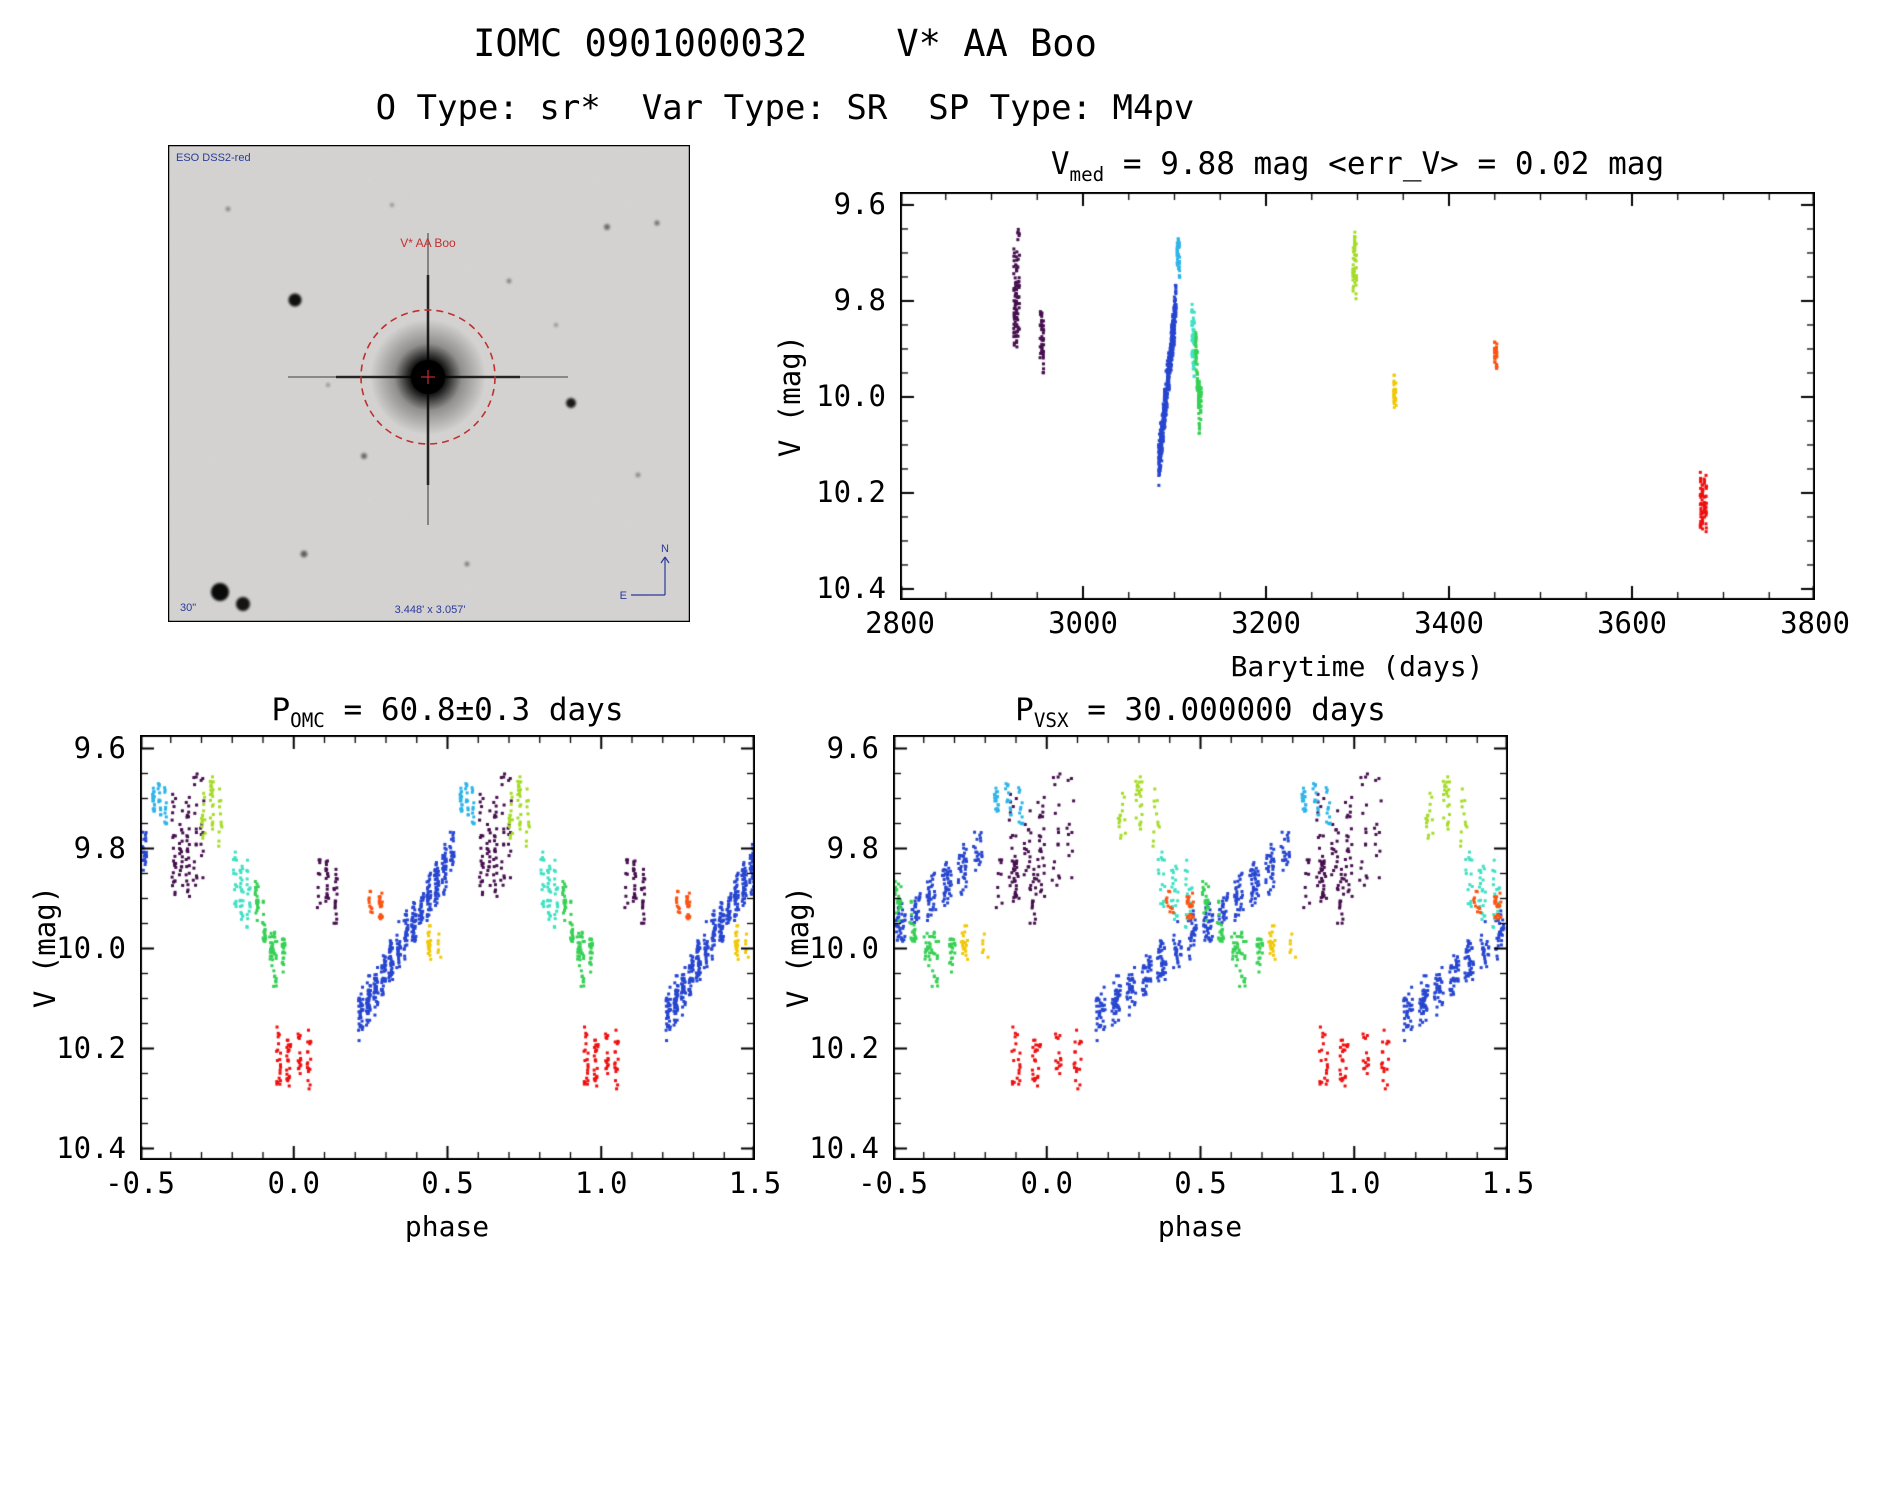  Describe the element at coordinates (601, 1183) in the screenshot. I see `omc-x-tick-label: 1.0` at that location.